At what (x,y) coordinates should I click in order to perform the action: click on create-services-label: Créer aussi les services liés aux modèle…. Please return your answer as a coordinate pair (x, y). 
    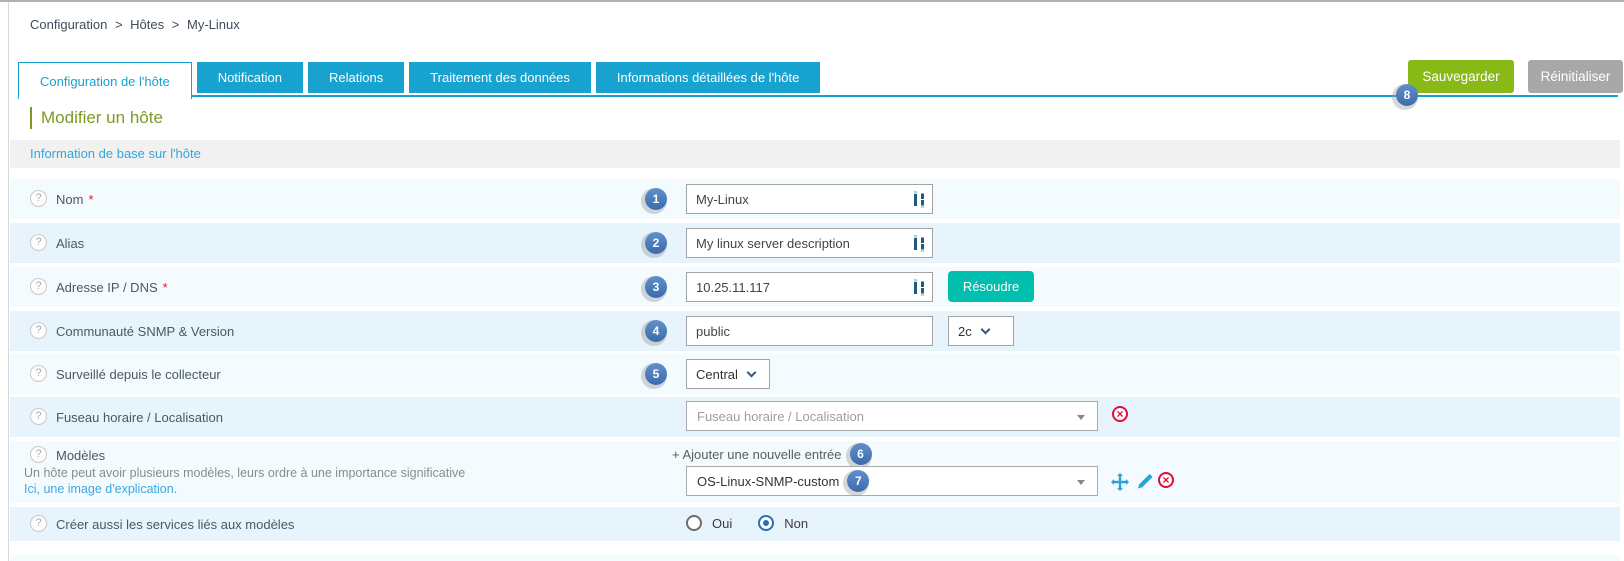
    Looking at the image, I should click on (175, 524).